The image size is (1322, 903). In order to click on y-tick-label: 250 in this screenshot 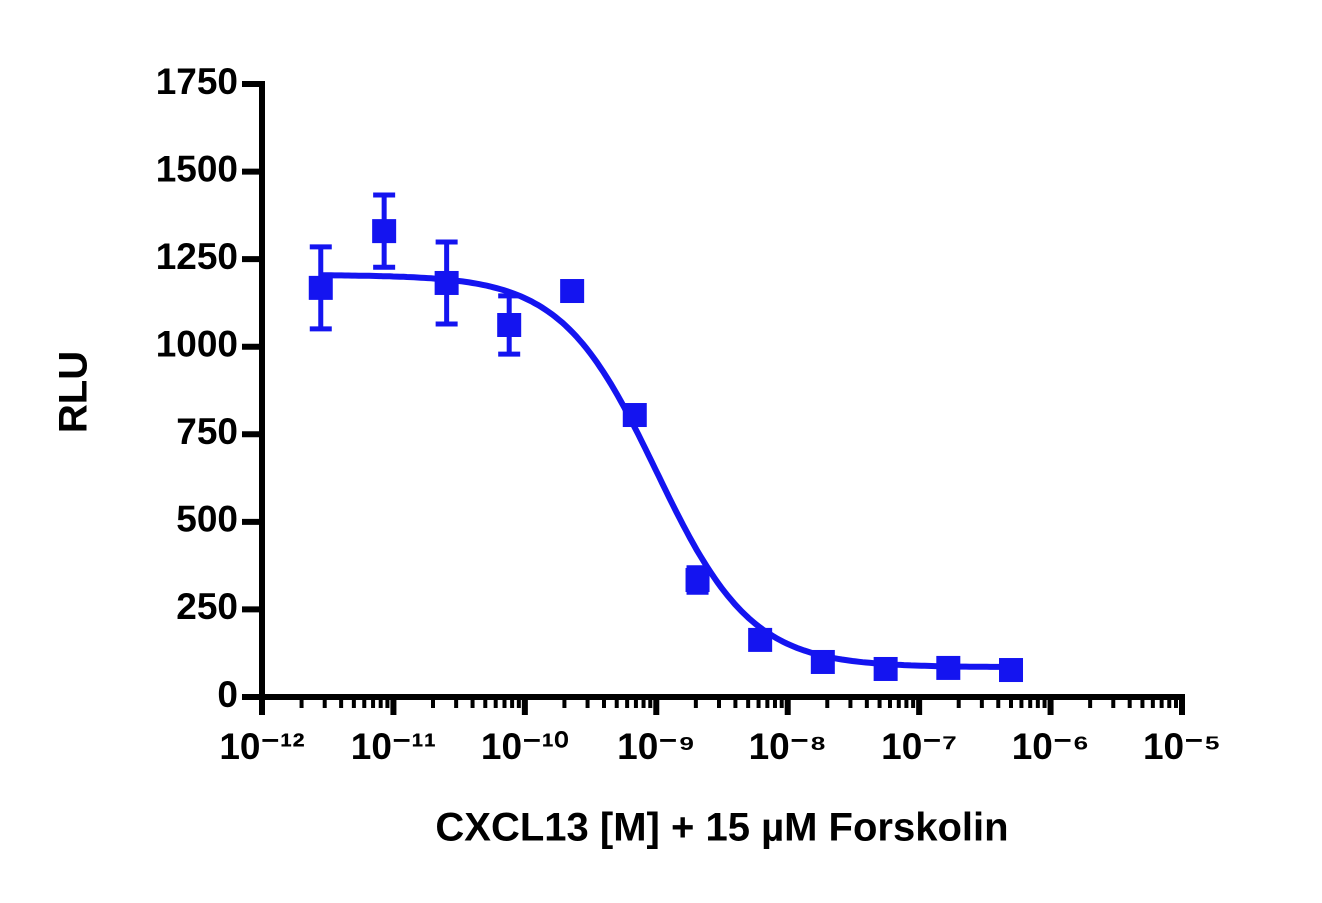, I will do `click(207, 606)`.